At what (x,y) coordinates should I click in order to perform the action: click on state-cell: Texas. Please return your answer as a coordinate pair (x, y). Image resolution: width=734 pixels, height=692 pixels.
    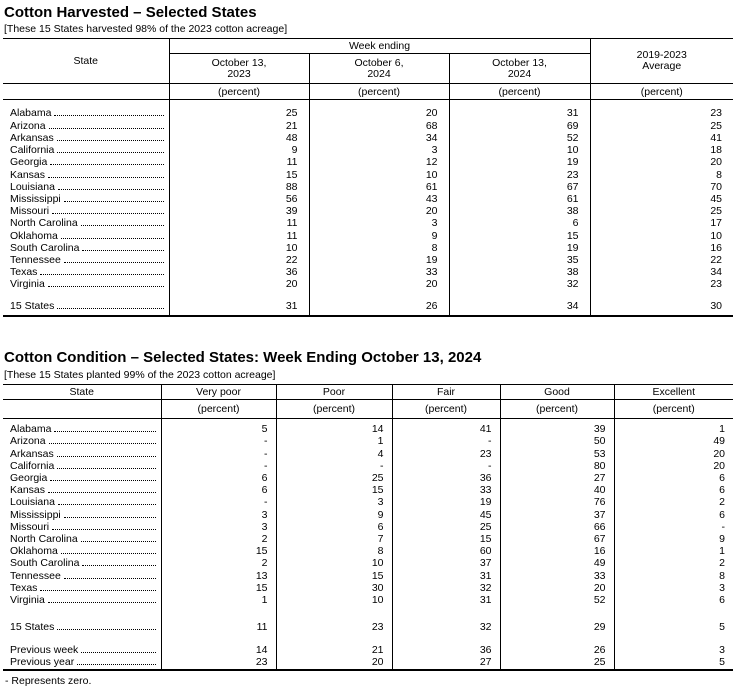
    Looking at the image, I should click on (86, 272).